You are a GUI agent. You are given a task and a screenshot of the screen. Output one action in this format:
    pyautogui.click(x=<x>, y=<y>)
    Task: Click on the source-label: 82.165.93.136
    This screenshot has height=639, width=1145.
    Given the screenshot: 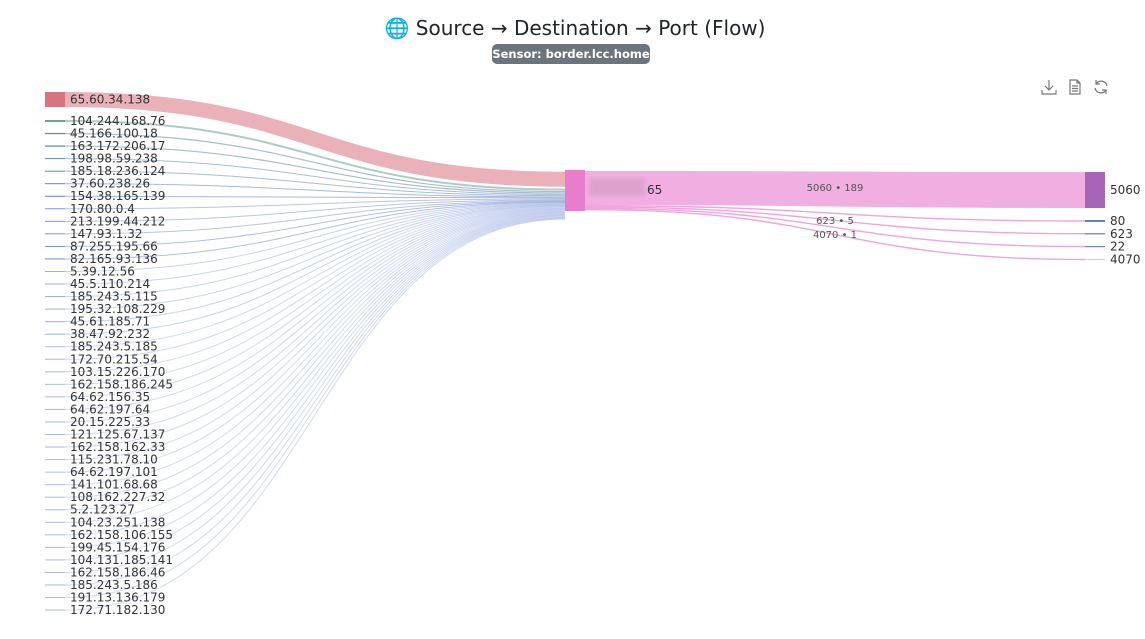 What is the action you would take?
    pyautogui.click(x=114, y=259)
    